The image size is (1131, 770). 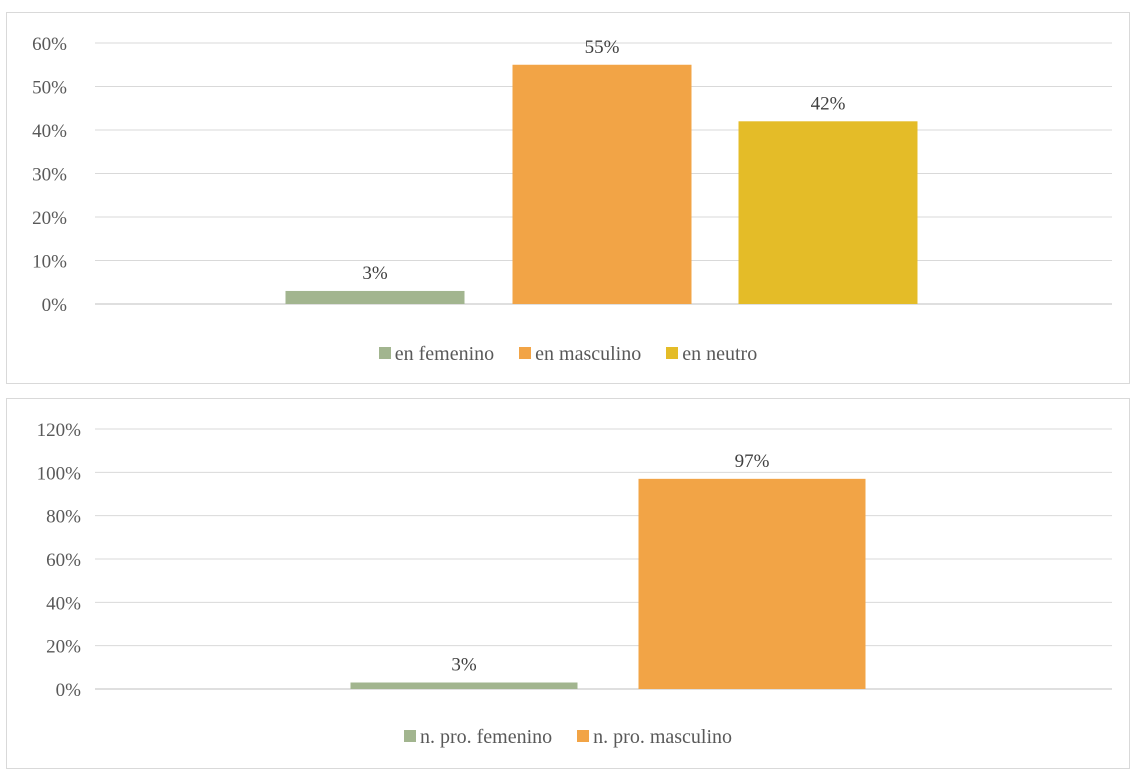 I want to click on bar-en-neutro, so click(x=828, y=212).